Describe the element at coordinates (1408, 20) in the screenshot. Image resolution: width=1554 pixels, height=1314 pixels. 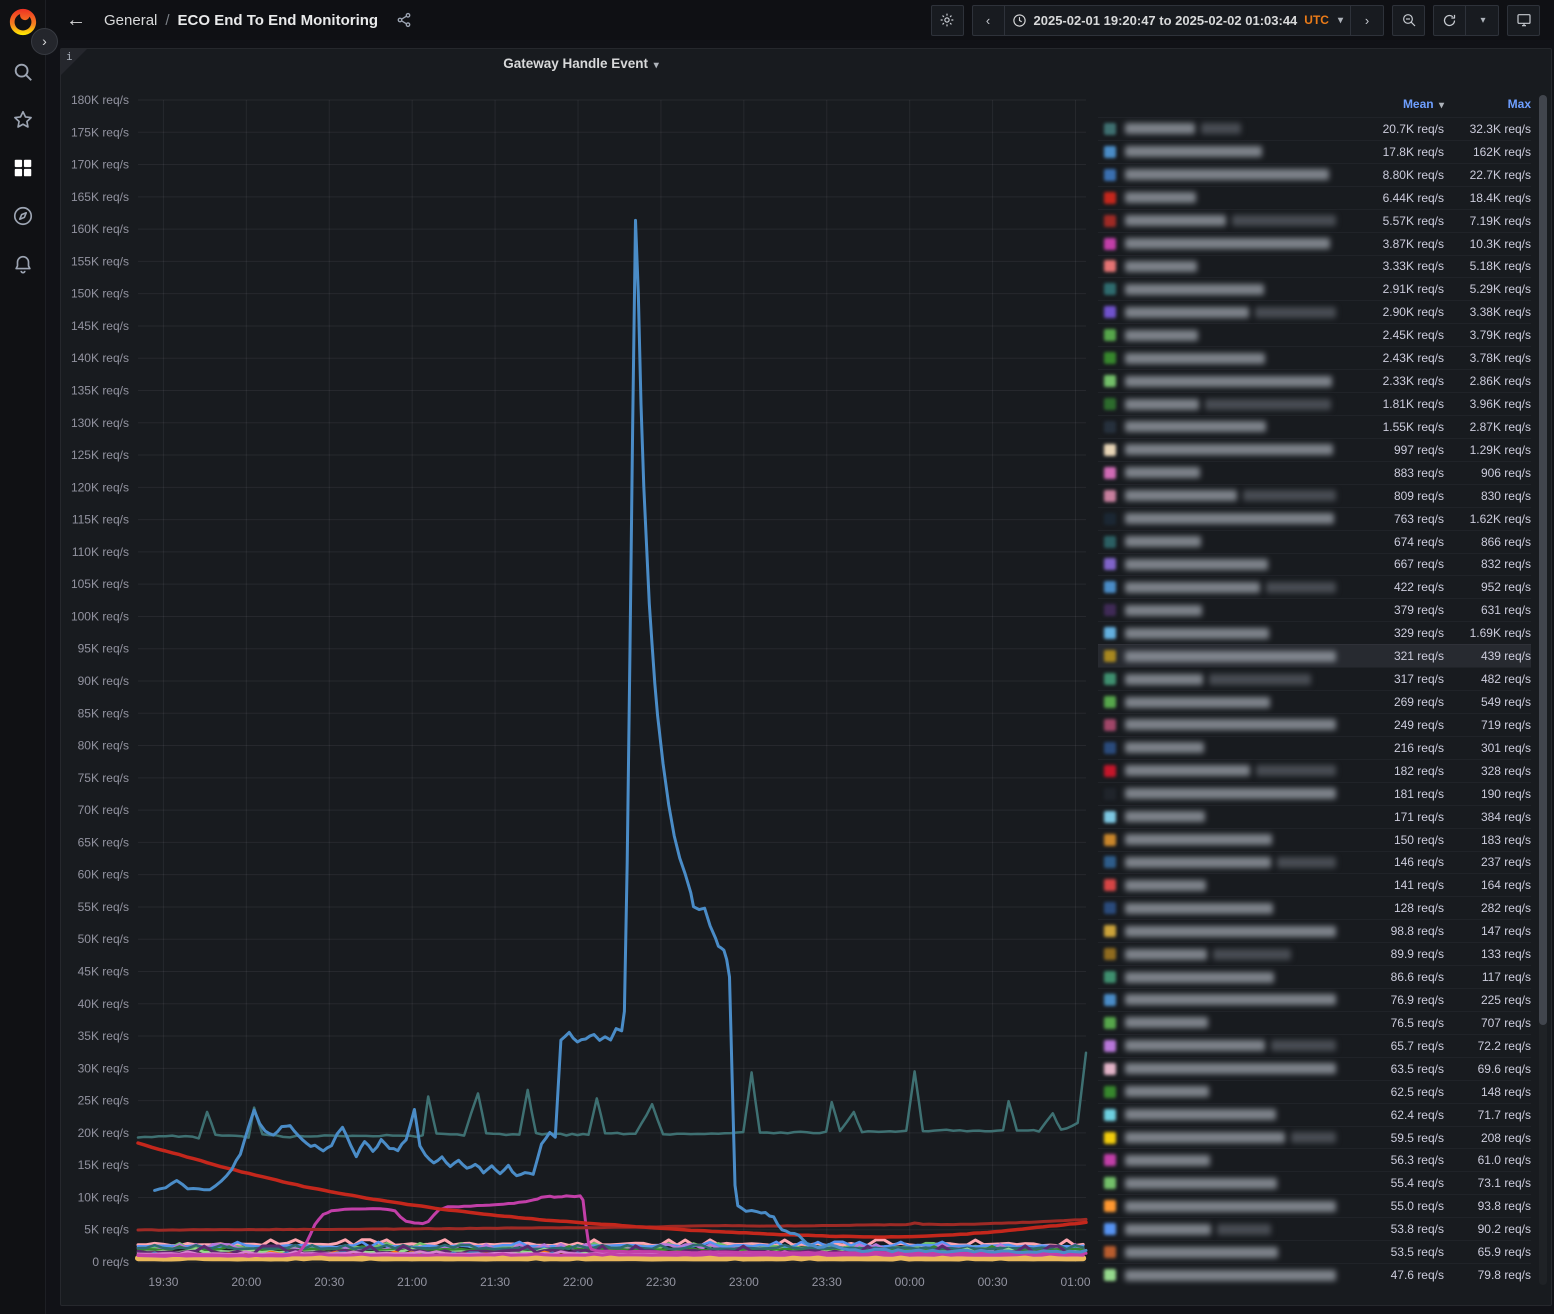
I see `zoom-out-time-button` at that location.